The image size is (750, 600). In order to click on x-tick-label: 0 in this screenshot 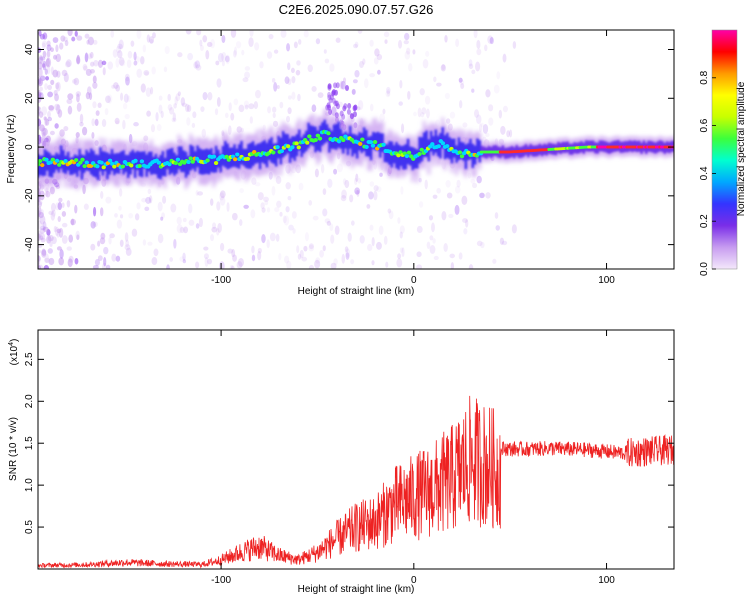, I will do `click(414, 580)`.